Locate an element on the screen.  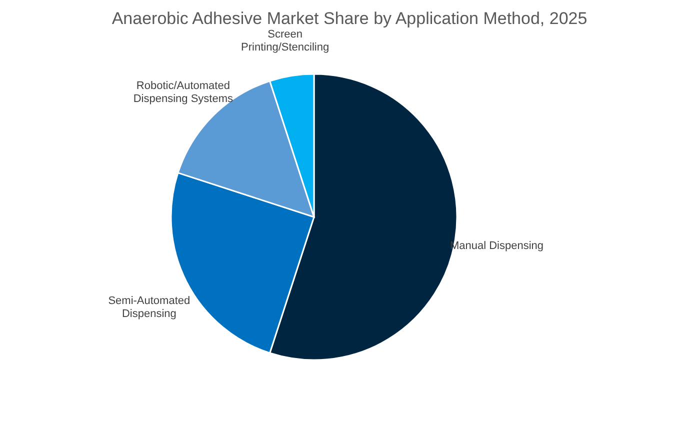
slice-label: Semi-Automated Dispensing is located at coordinates (149, 307).